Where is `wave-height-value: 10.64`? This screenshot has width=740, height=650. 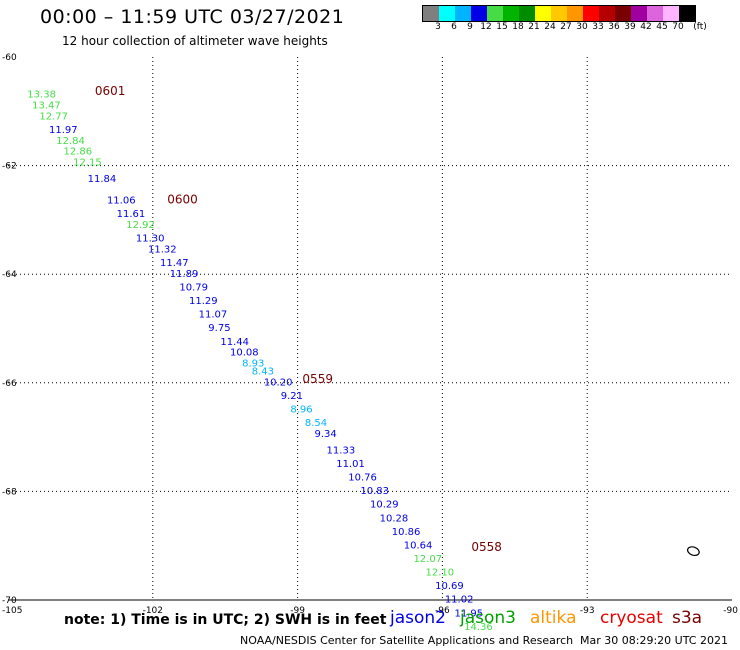
wave-height-value: 10.64 is located at coordinates (418, 545).